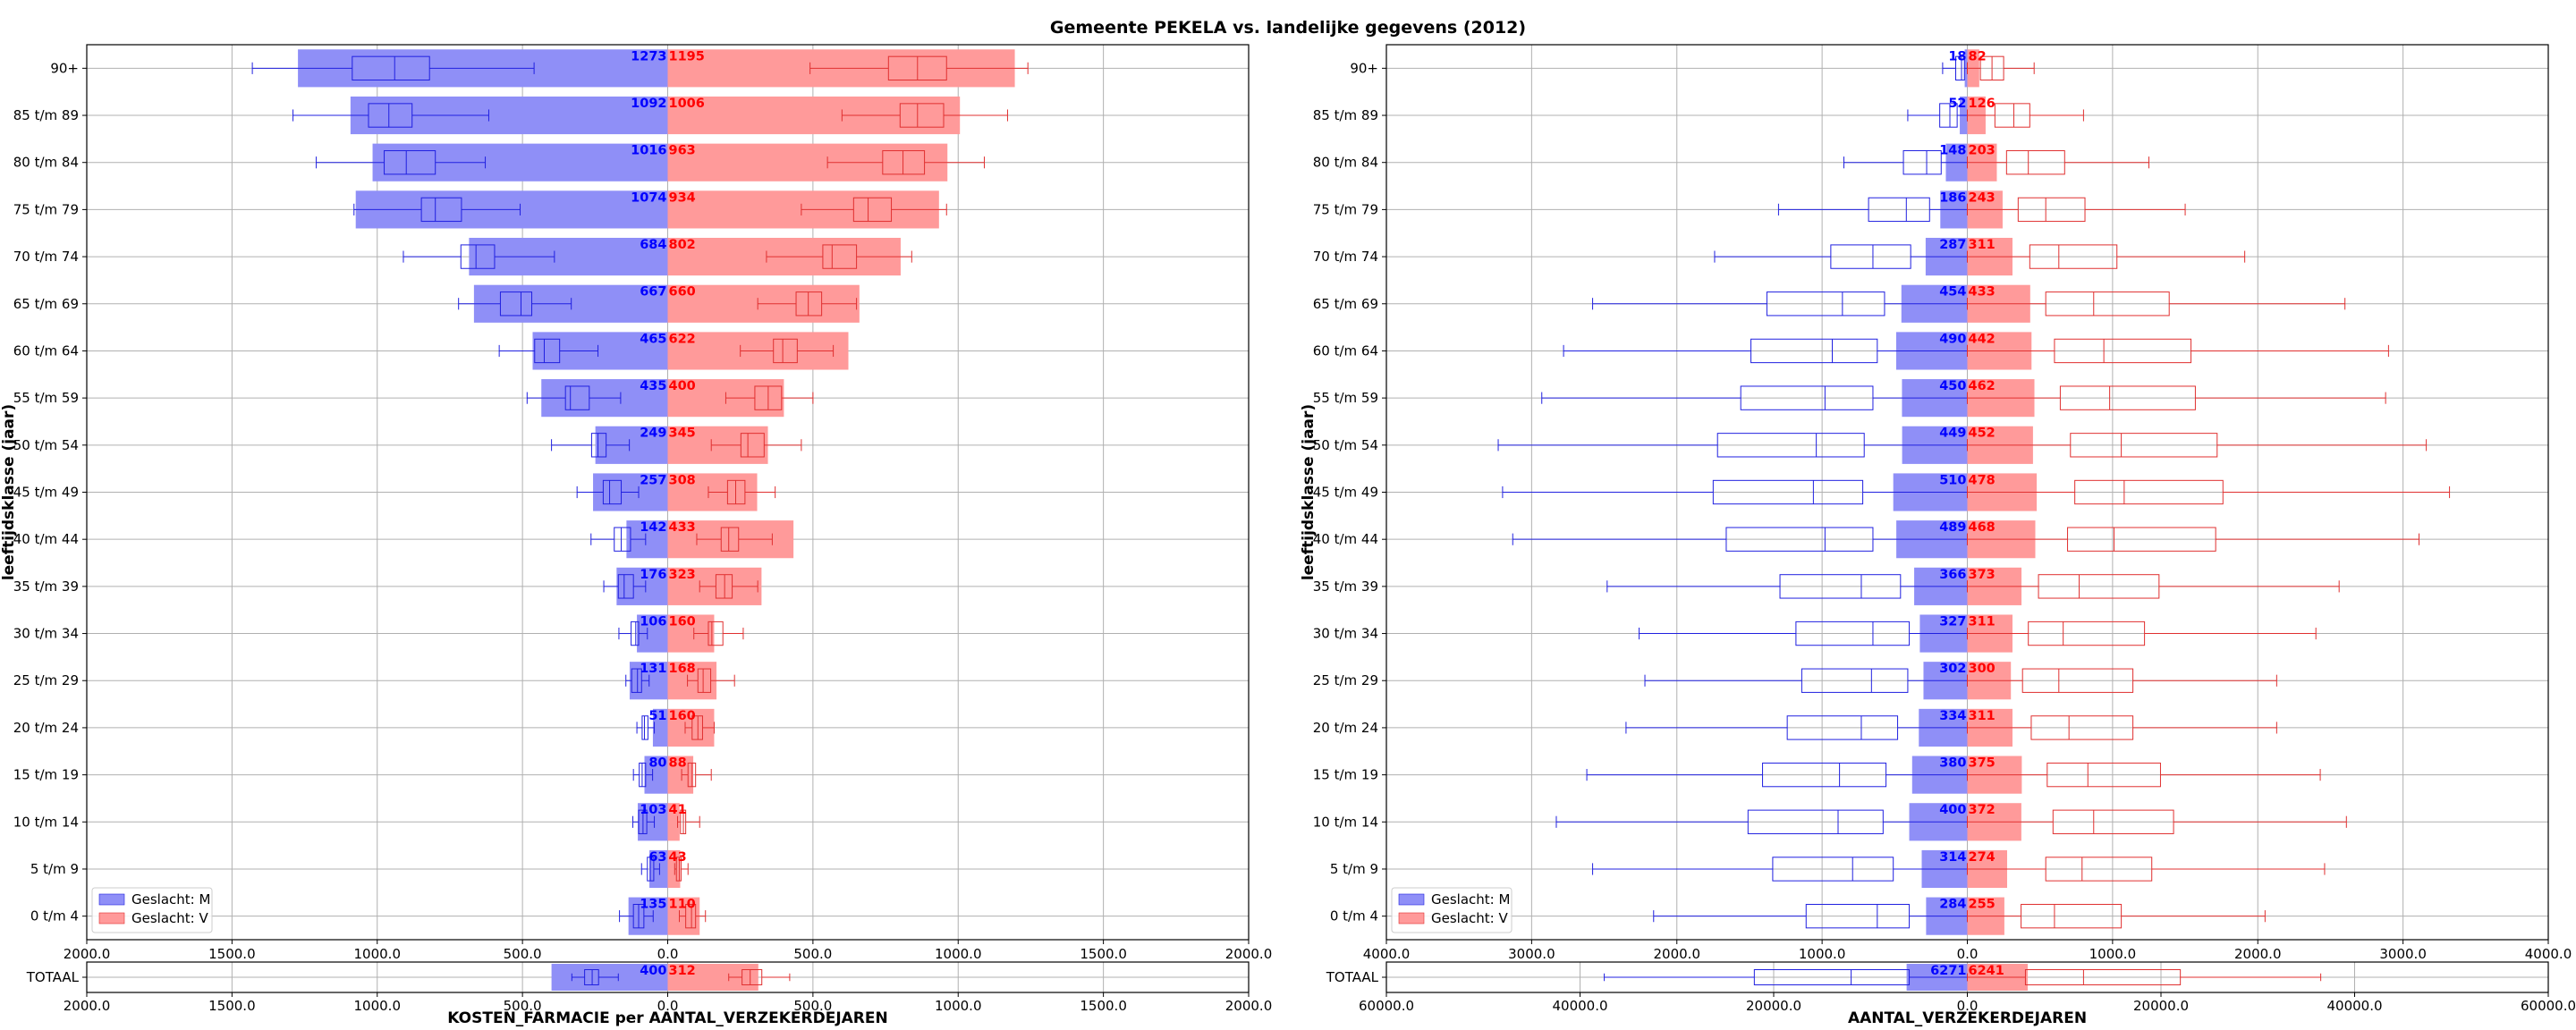  Describe the element at coordinates (1952, 197) in the screenshot. I see `value-label-male: 186` at that location.